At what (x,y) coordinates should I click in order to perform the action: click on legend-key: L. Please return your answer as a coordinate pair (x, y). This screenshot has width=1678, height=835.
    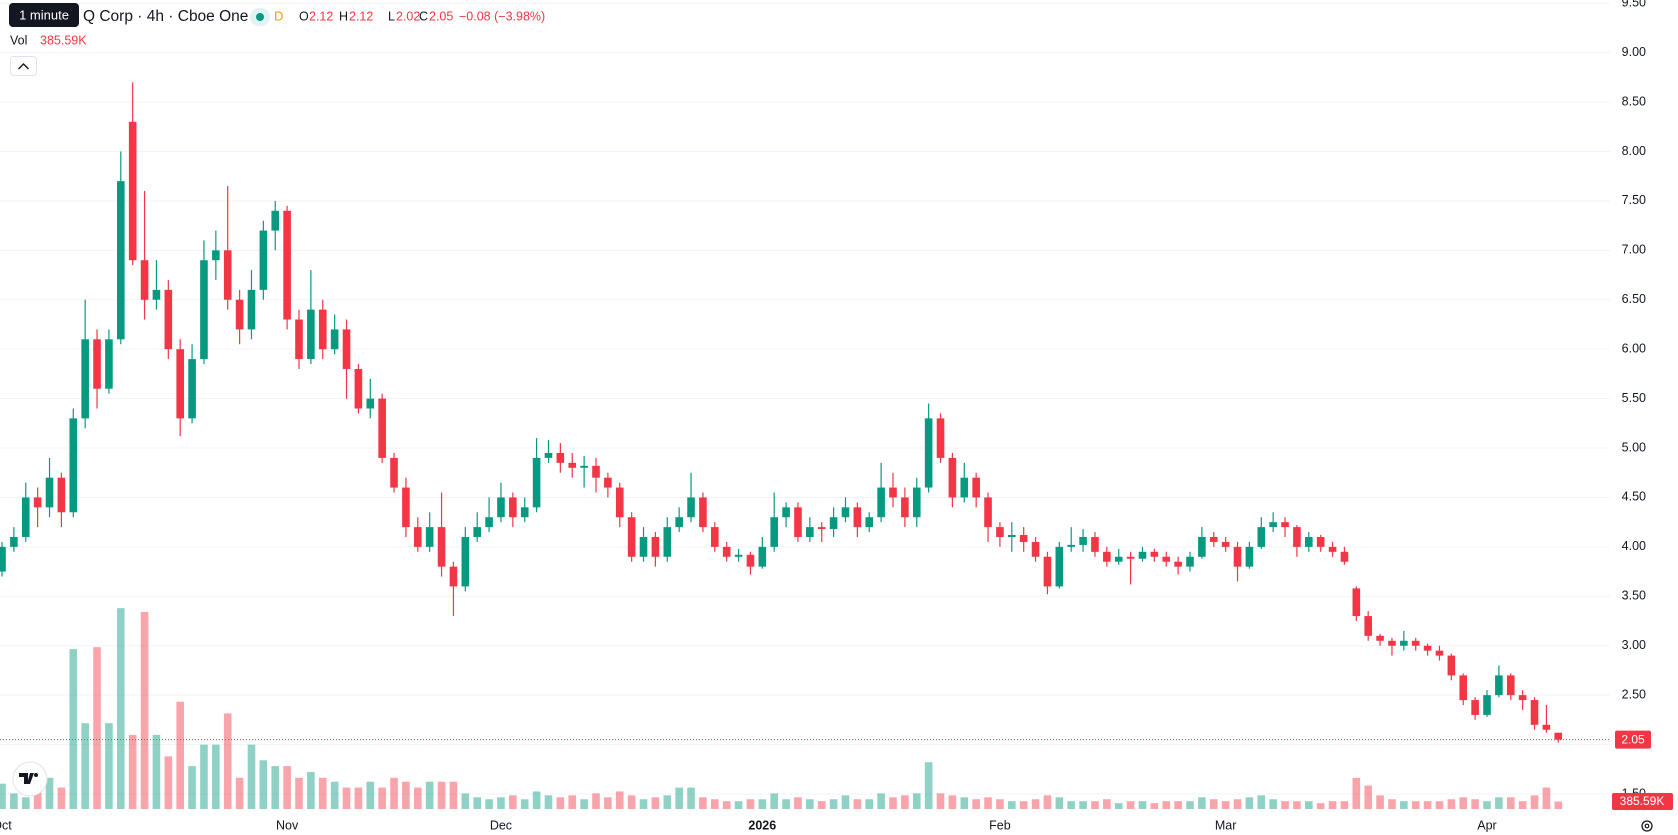
    Looking at the image, I should click on (391, 16).